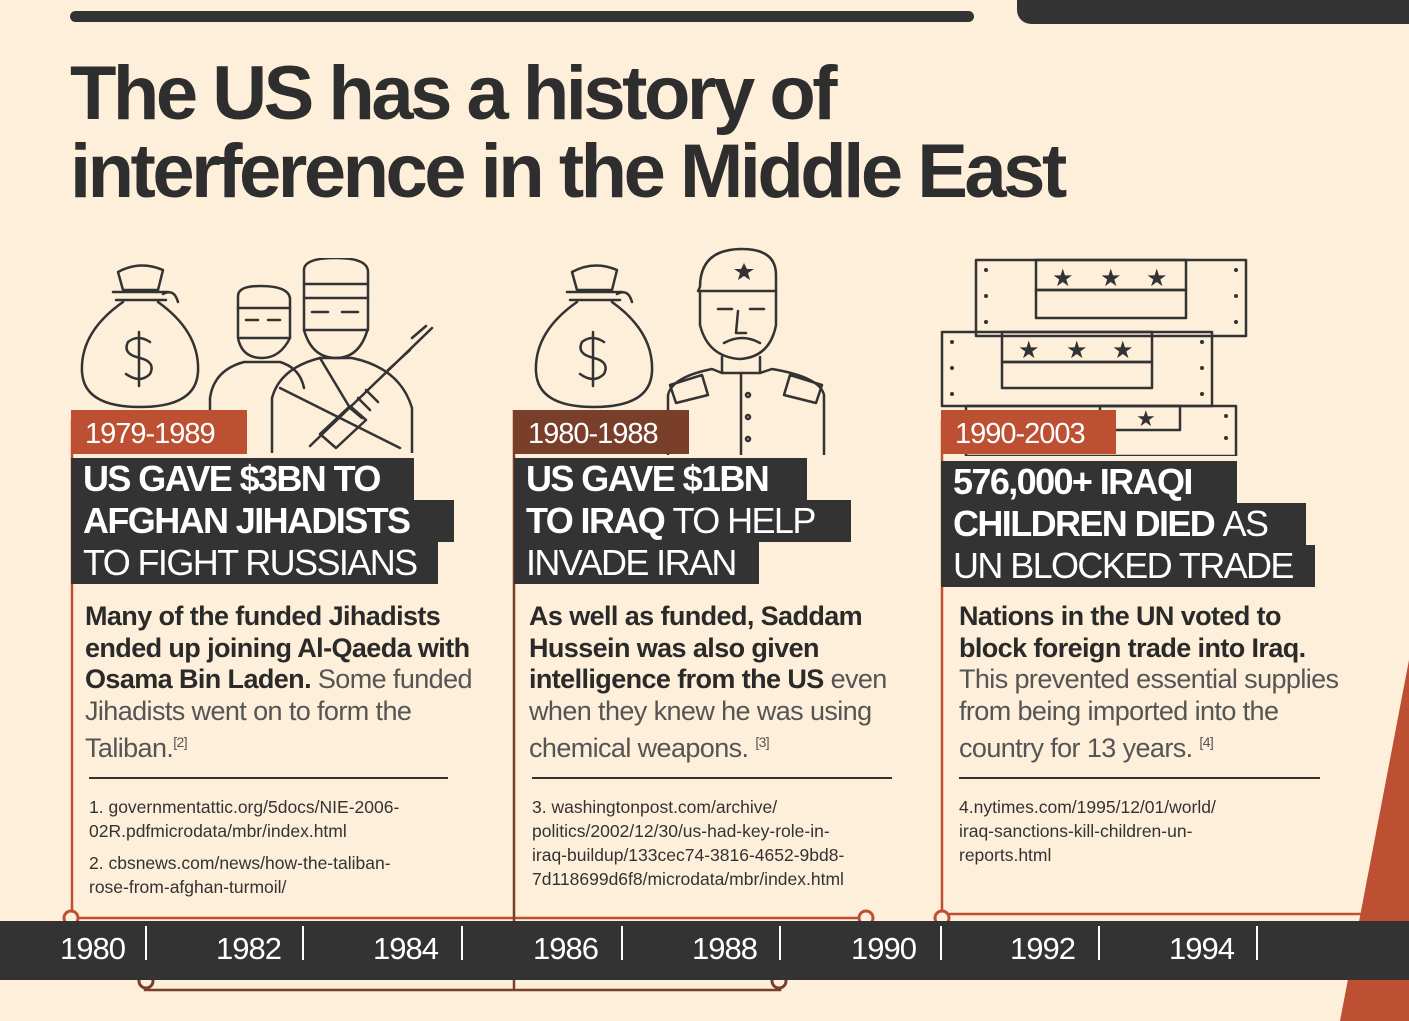 The width and height of the screenshot is (1409, 1021). What do you see at coordinates (1043, 948) in the screenshot?
I see `timeline-year: 1992` at bounding box center [1043, 948].